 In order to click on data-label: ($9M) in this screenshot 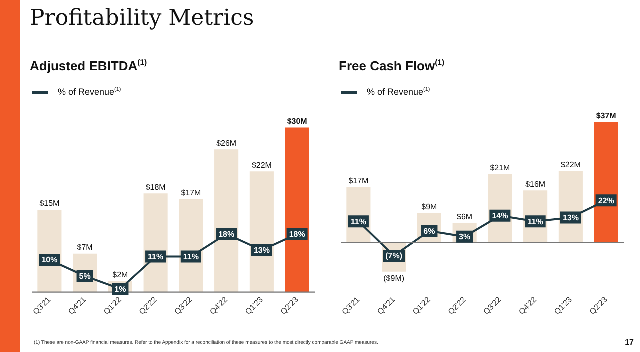, I will do `click(394, 279)`.